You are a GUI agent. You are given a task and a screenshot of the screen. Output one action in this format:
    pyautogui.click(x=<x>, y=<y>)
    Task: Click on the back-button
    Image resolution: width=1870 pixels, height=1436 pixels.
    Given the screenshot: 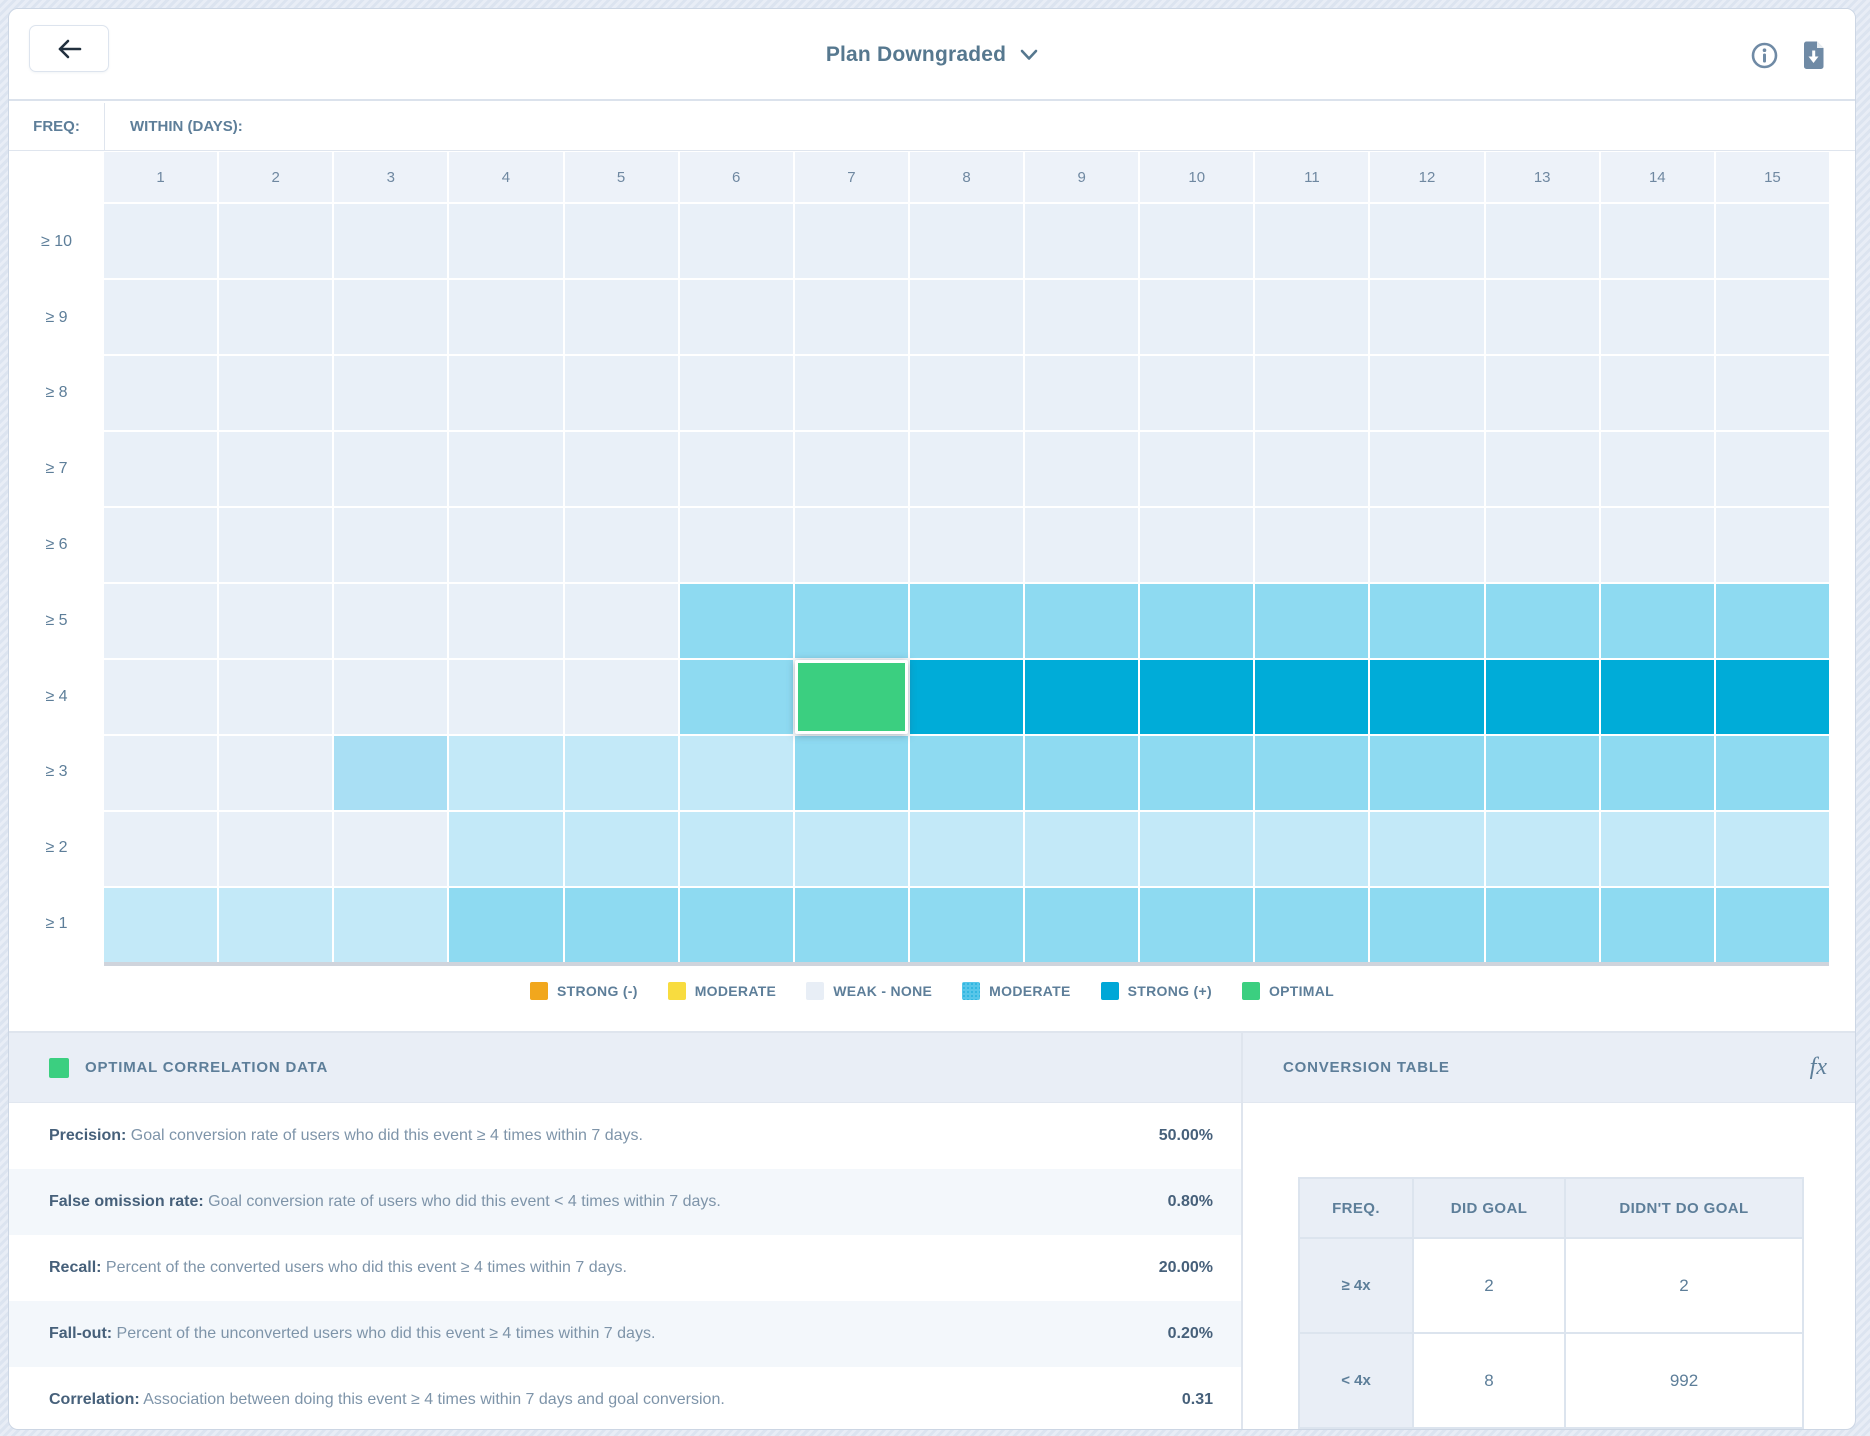 What is the action you would take?
    pyautogui.click(x=69, y=48)
    